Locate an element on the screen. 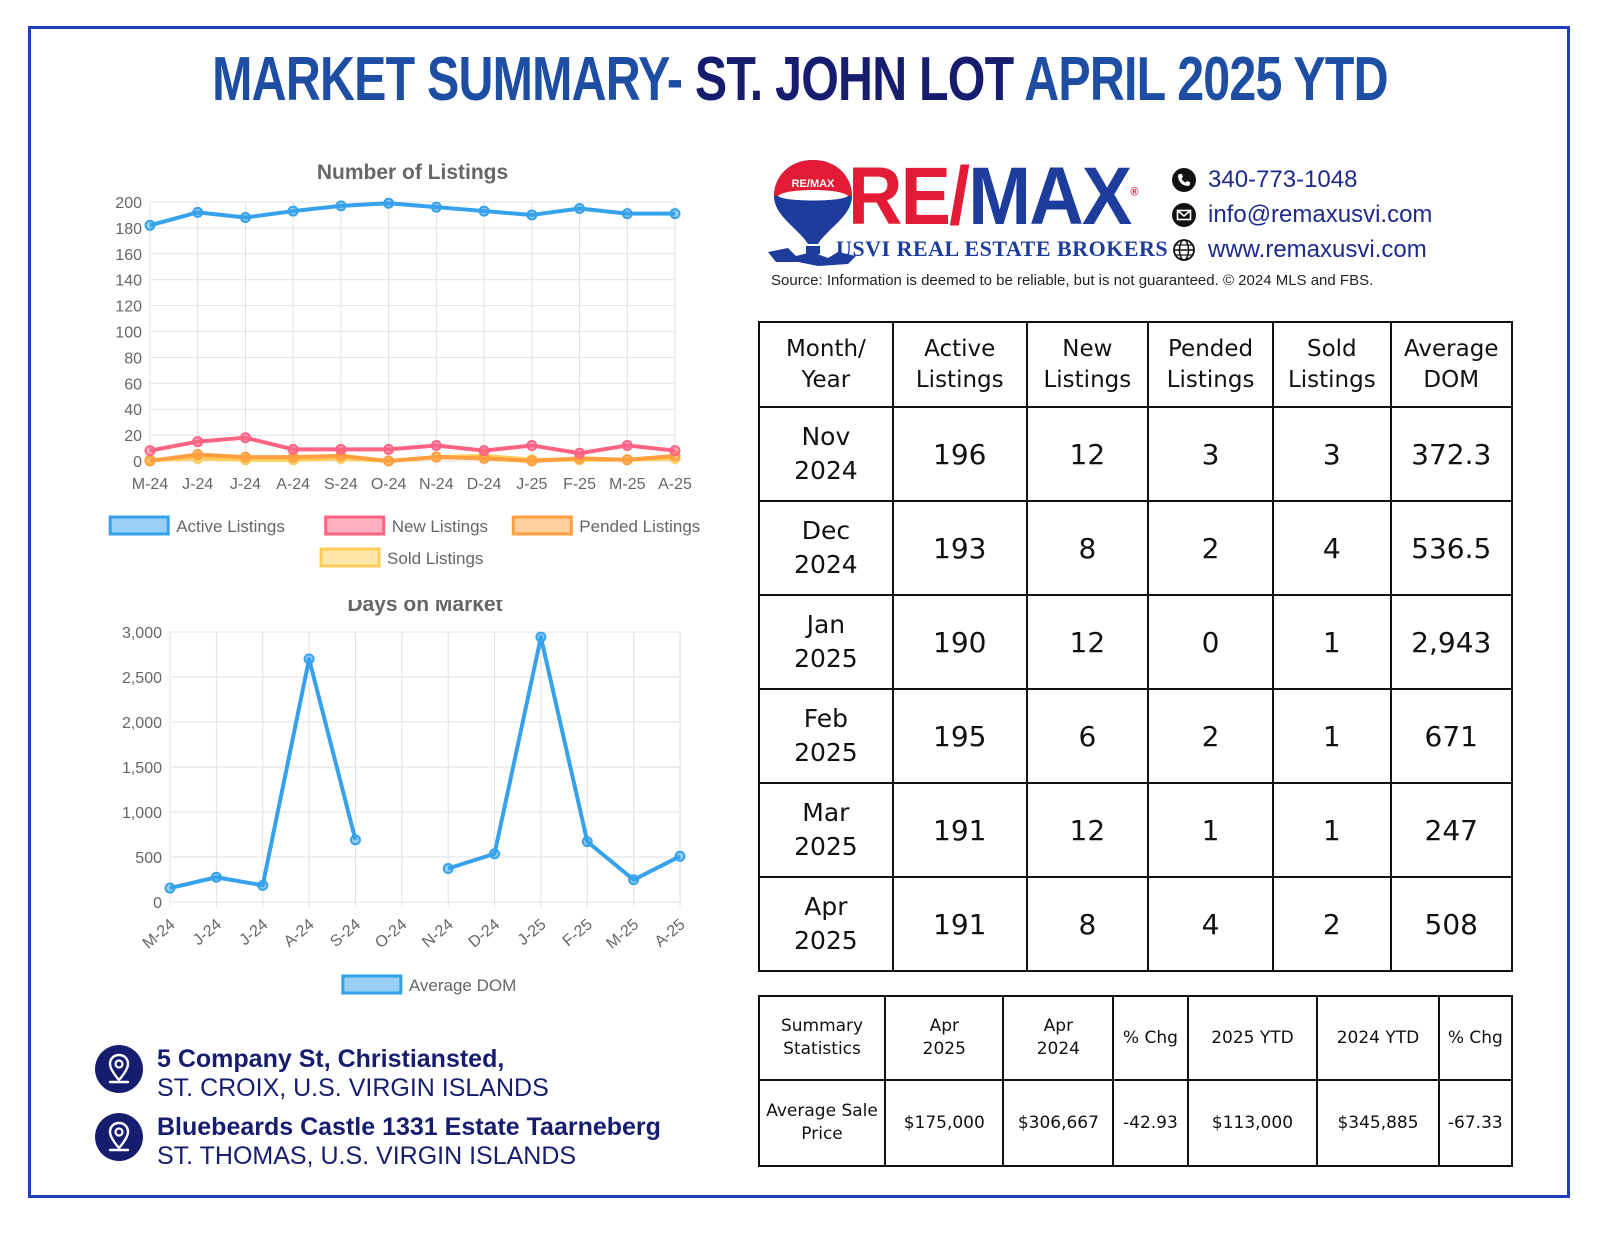  remax-wordmark: RE/MAX® is located at coordinates (993, 196).